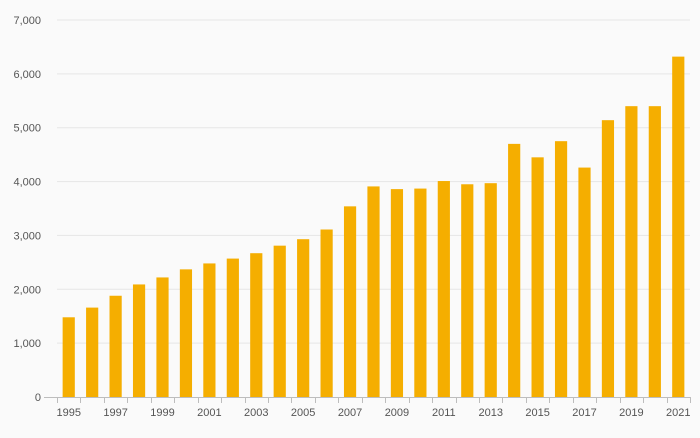 Image resolution: width=700 pixels, height=438 pixels. What do you see at coordinates (537, 277) in the screenshot?
I see `bar-2015` at bounding box center [537, 277].